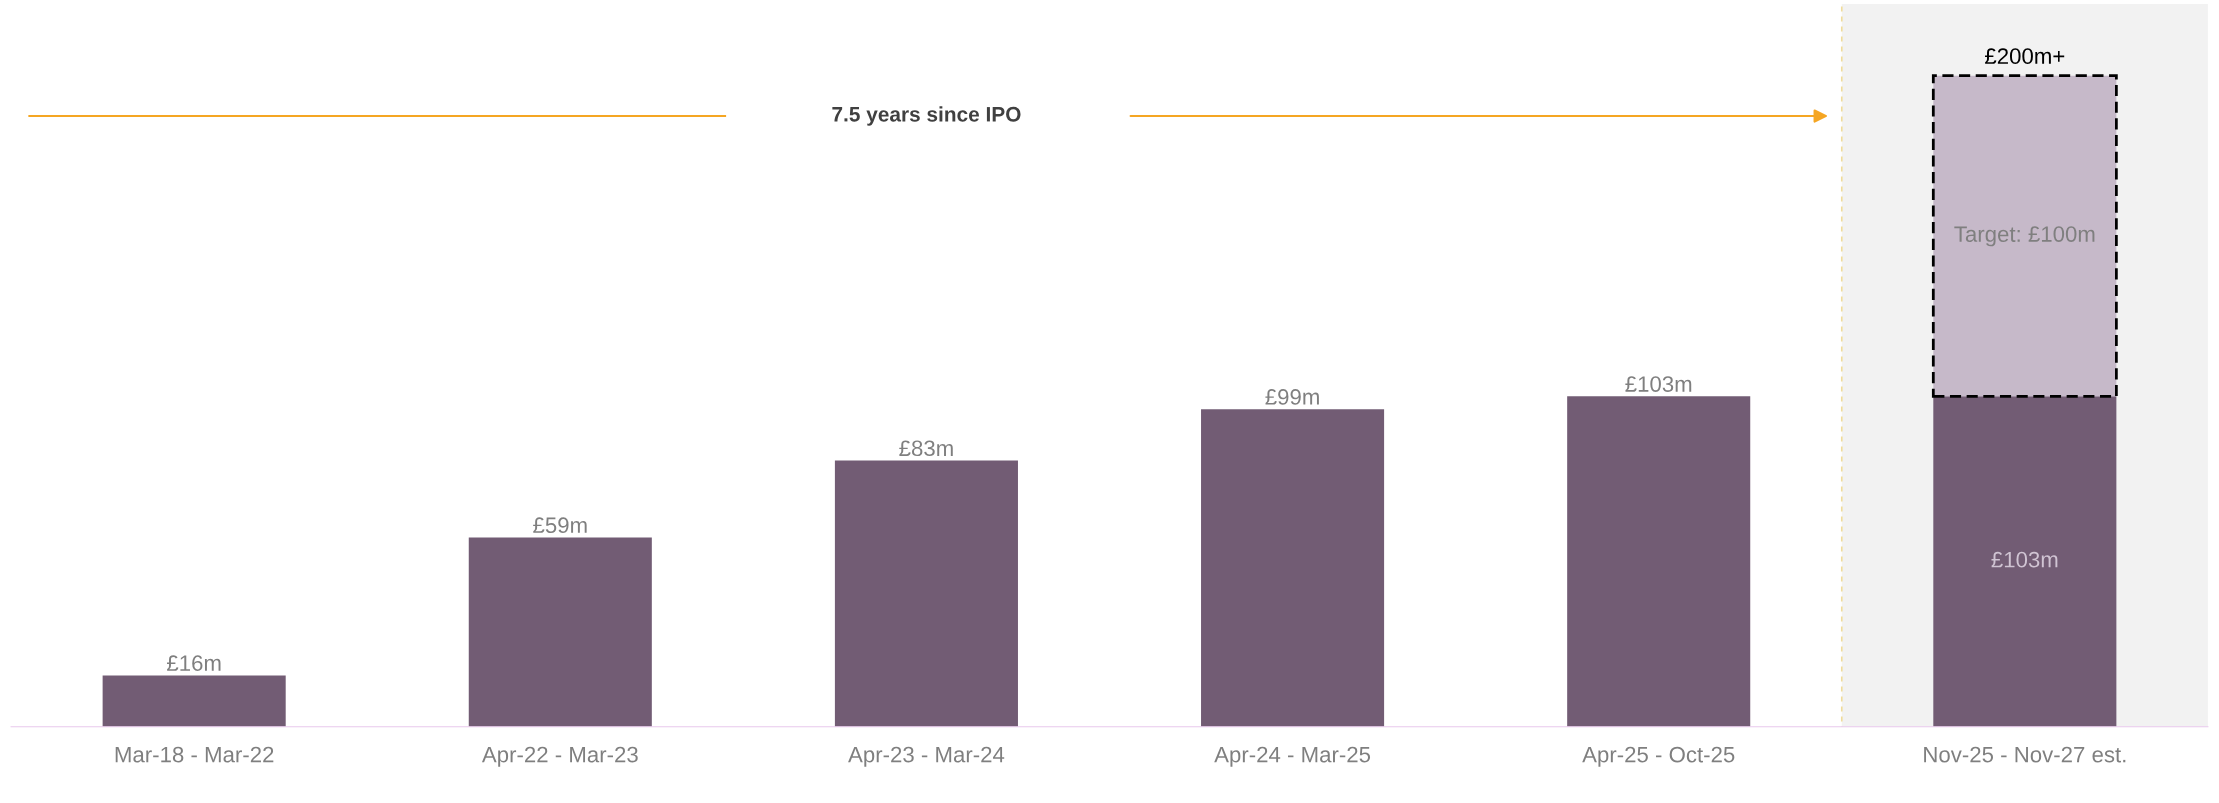 The width and height of the screenshot is (2219, 803). I want to click on x-tick-label: Apr-23 - Mar-24, so click(926, 756).